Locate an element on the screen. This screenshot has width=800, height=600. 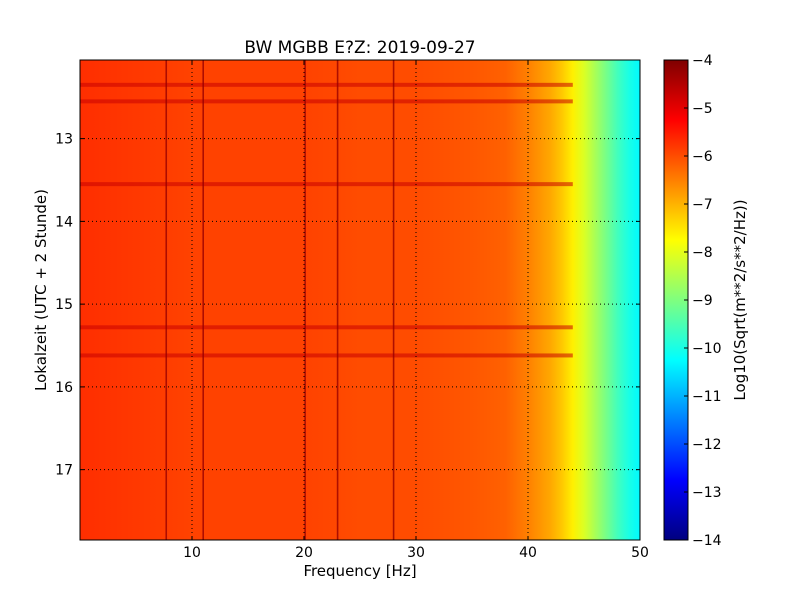
y-tick-label: 17 is located at coordinates (64, 471).